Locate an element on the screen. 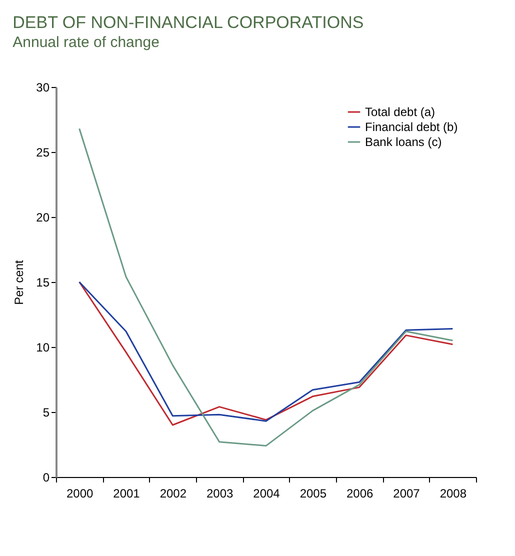 The image size is (515, 556). legend-label: Financial debt (b) is located at coordinates (411, 127).